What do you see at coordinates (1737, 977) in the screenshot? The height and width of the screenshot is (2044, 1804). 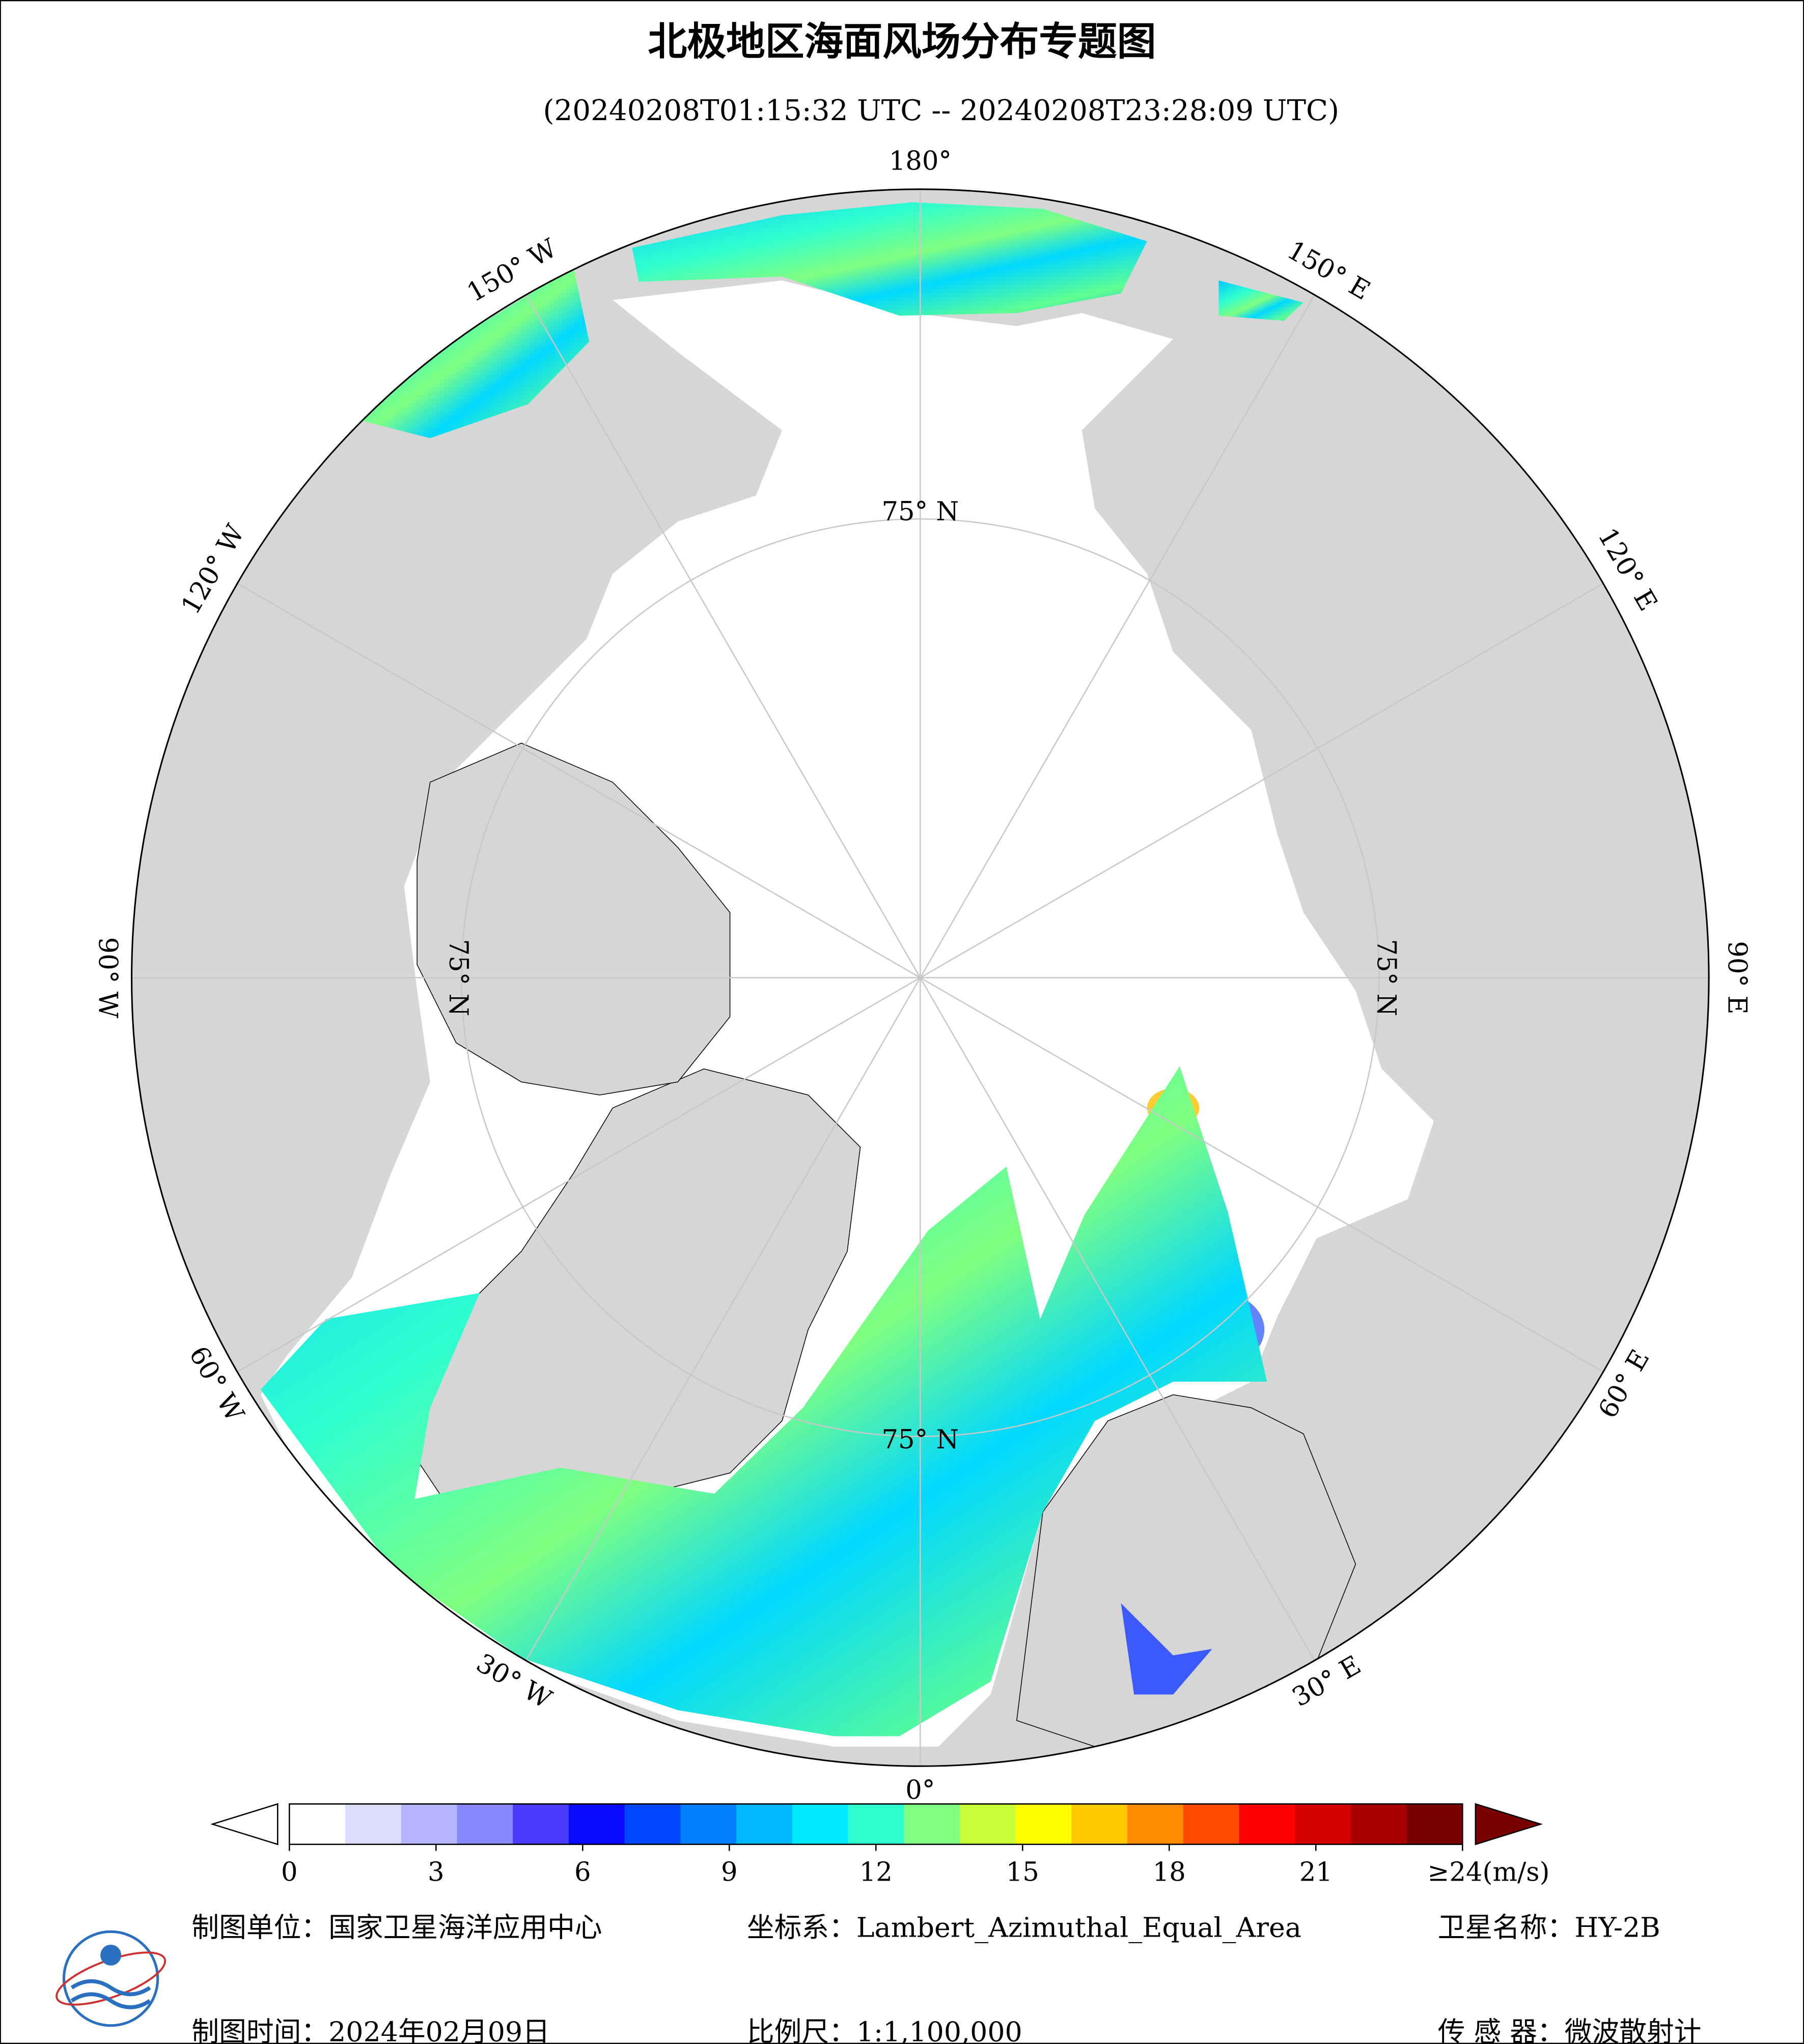 I see `lon-label: 90° E` at bounding box center [1737, 977].